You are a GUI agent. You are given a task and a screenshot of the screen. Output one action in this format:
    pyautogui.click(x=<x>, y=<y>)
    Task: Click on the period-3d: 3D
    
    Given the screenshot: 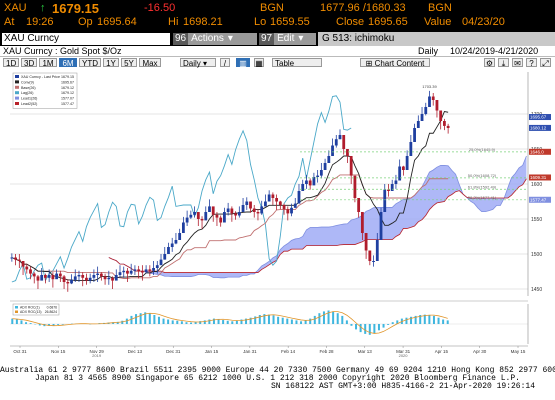 What is the action you would take?
    pyautogui.click(x=29, y=63)
    